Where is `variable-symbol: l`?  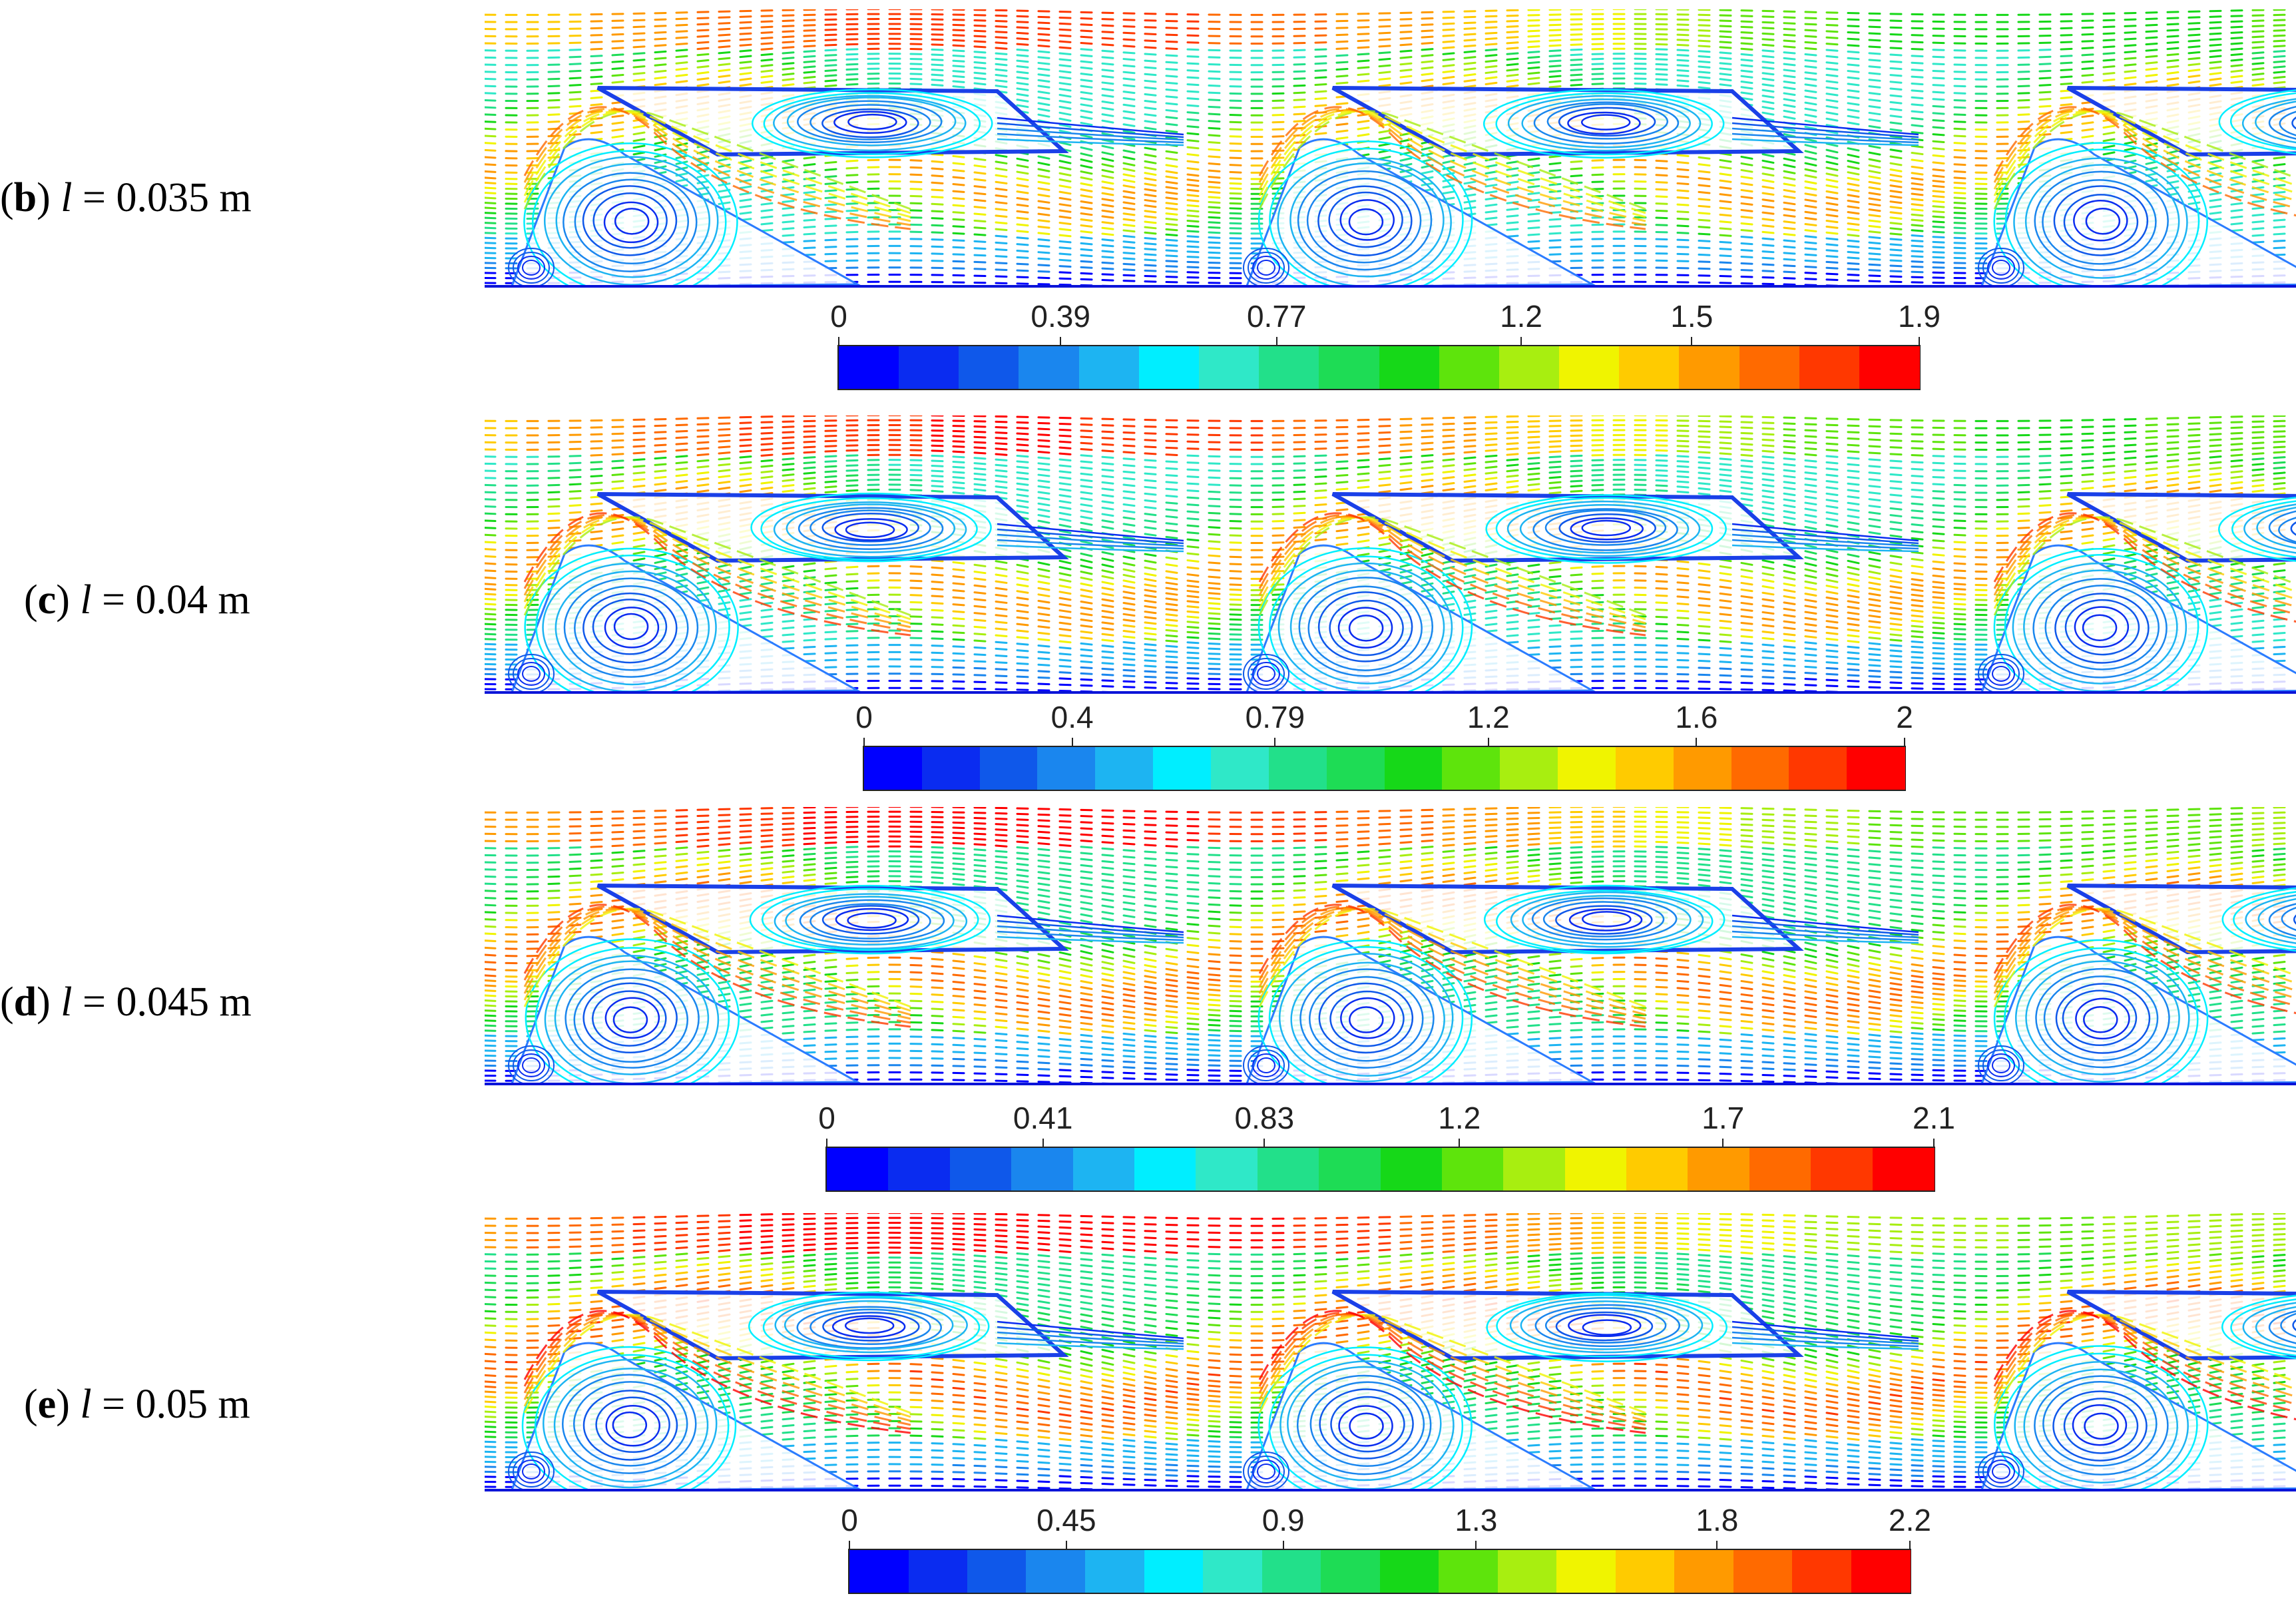 variable-symbol: l is located at coordinates (67, 197).